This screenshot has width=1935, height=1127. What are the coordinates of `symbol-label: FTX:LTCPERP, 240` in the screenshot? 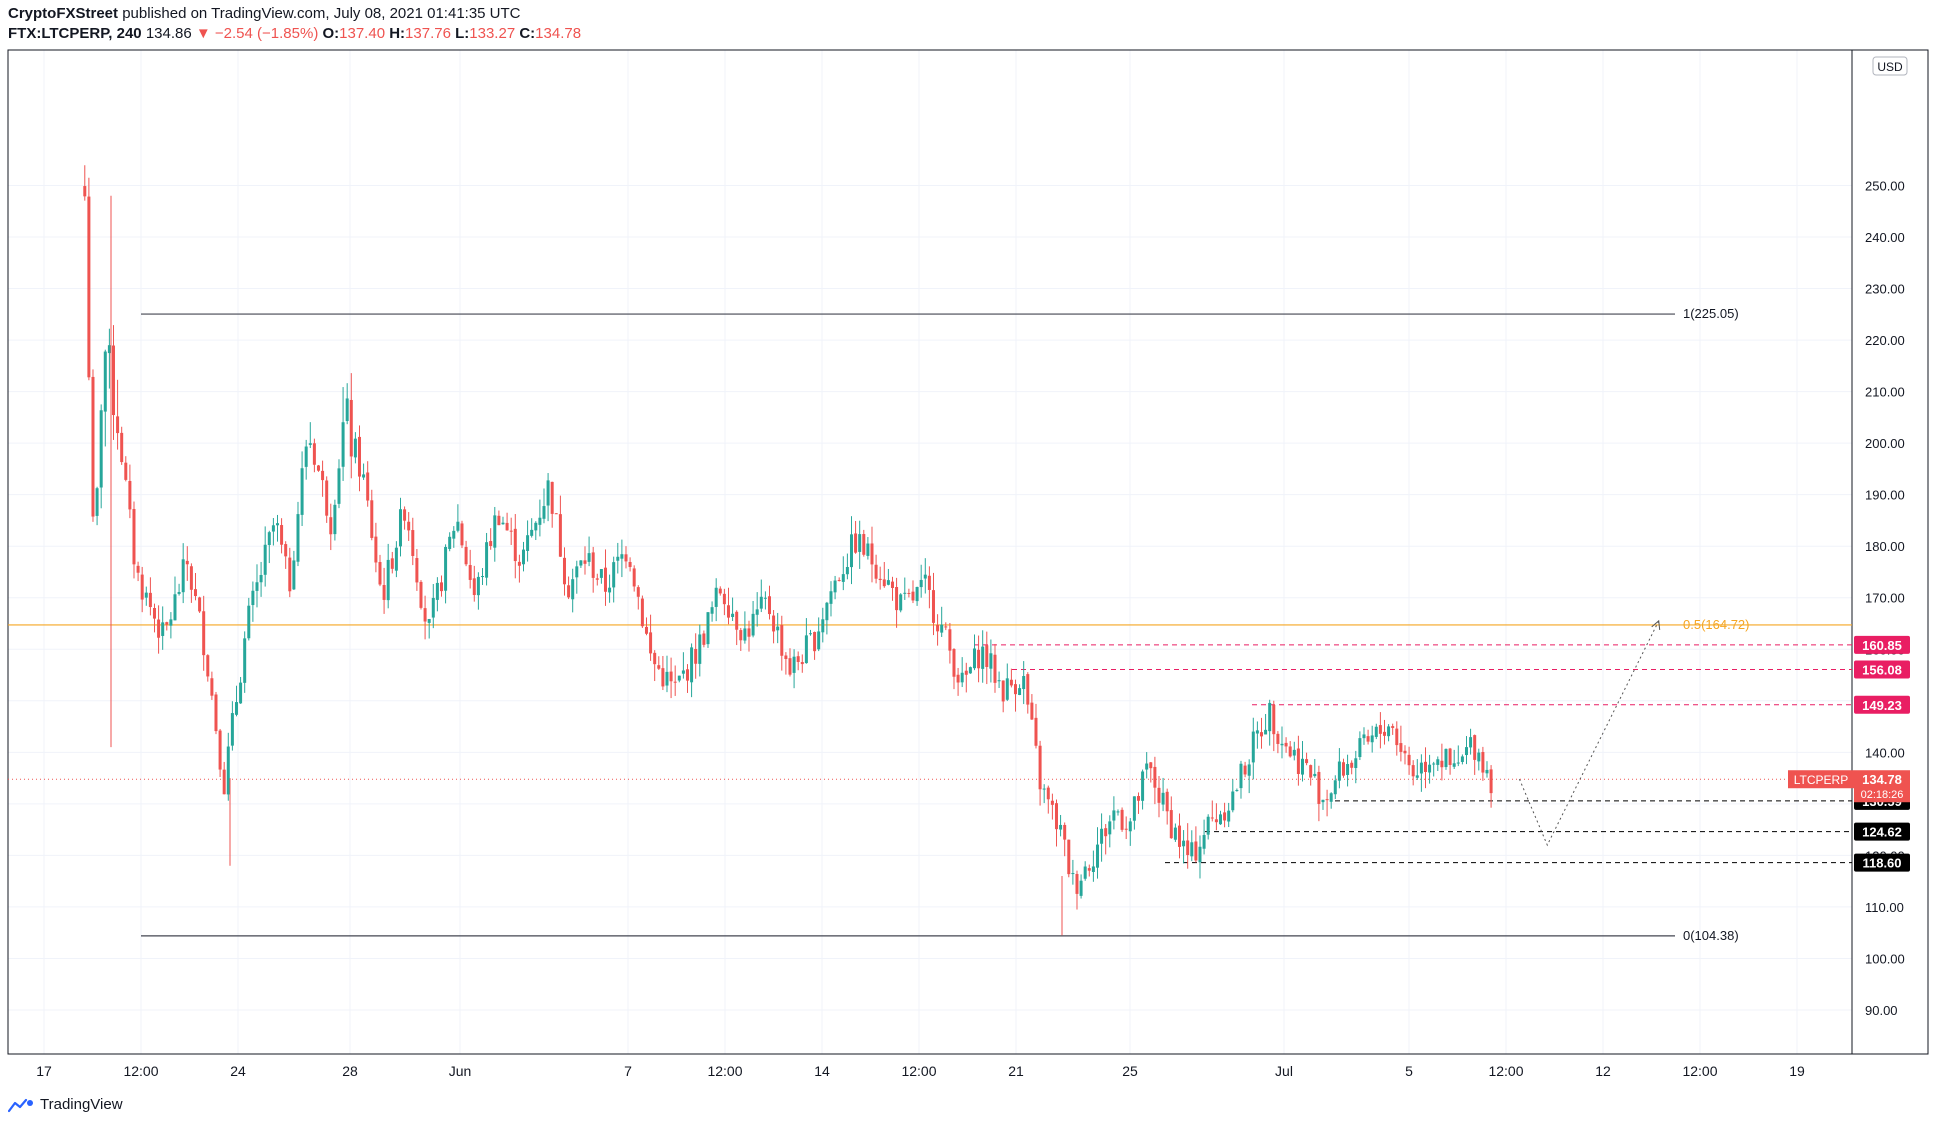 It's located at (75, 33).